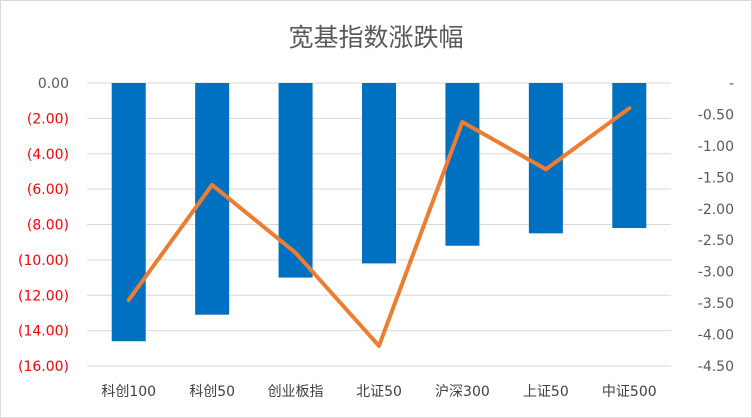 This screenshot has height=418, width=752. What do you see at coordinates (629, 392) in the screenshot?
I see `x-tick-label: 中证500` at bounding box center [629, 392].